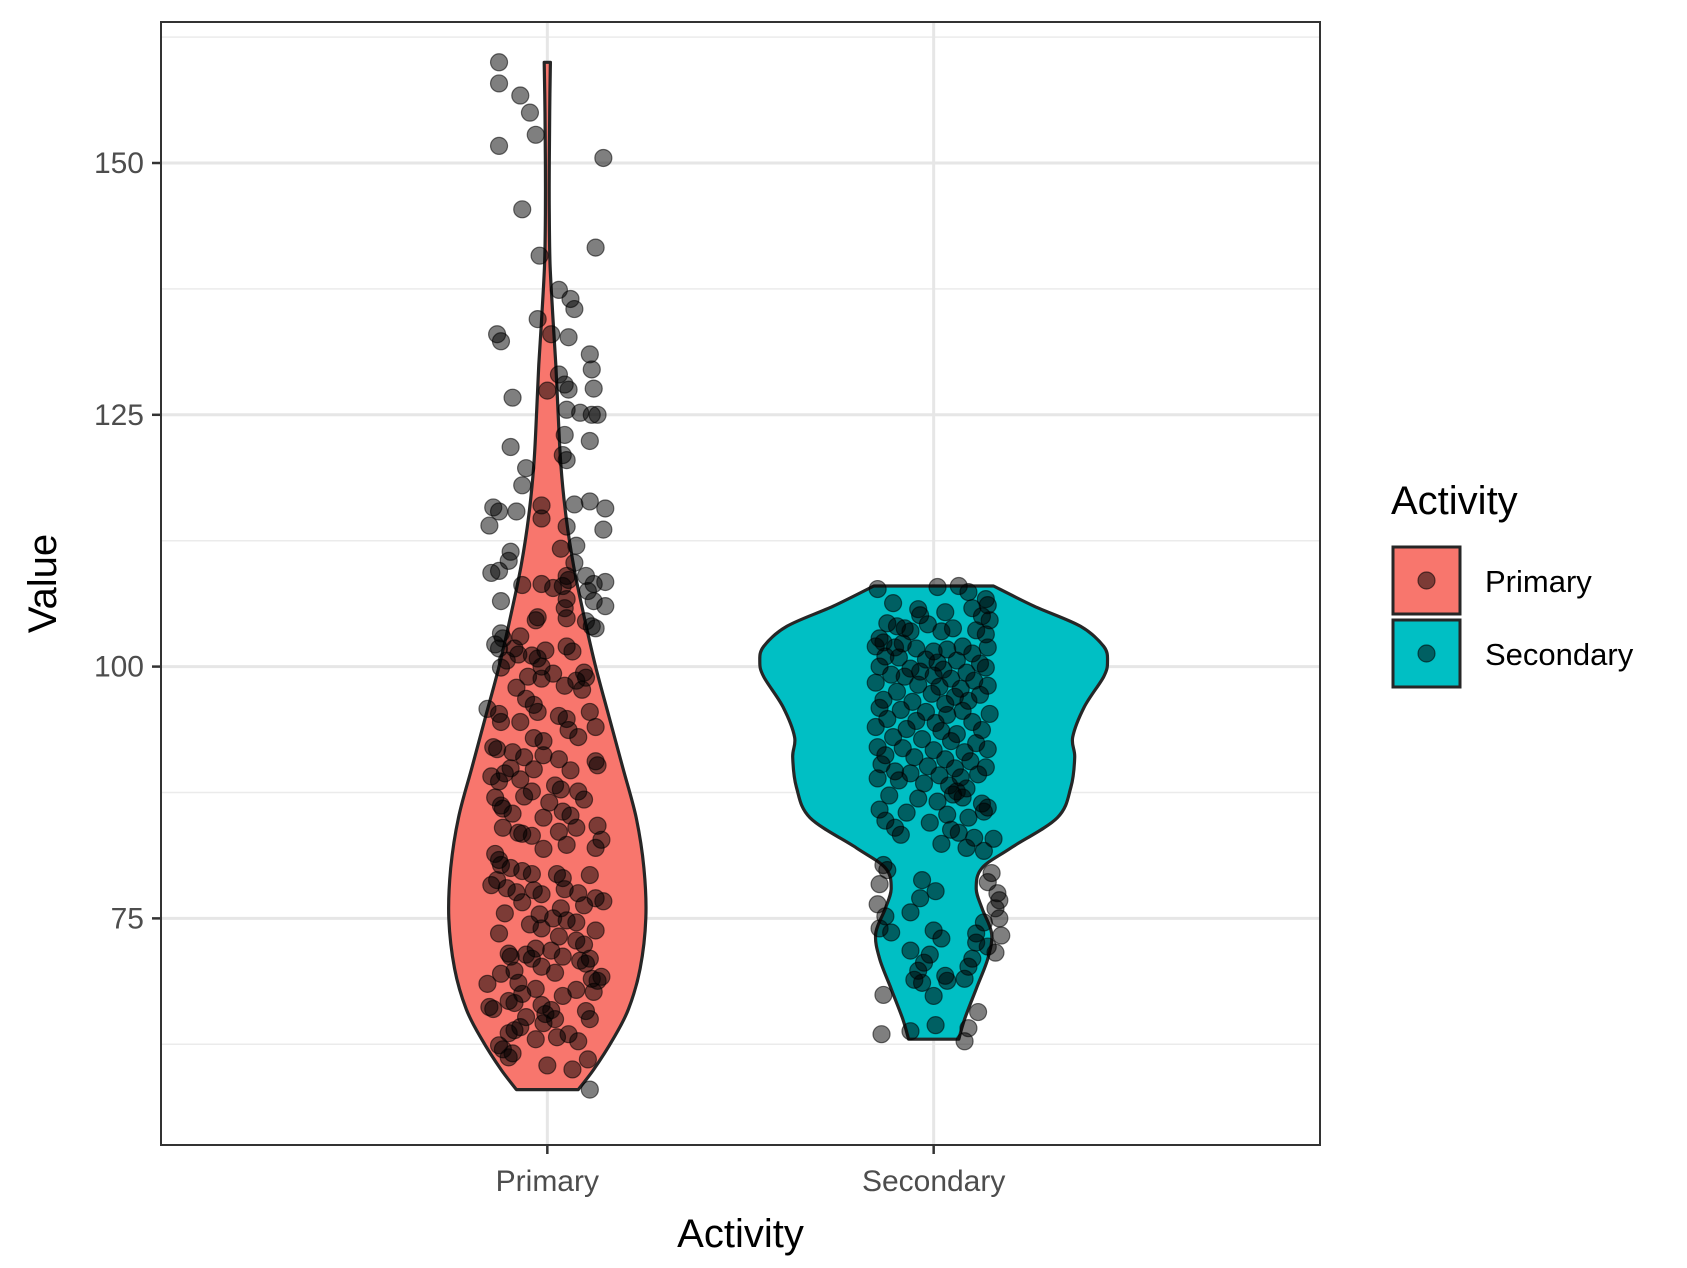 This screenshot has height=1268, width=1687. I want to click on legend-key-point, so click(1426, 653).